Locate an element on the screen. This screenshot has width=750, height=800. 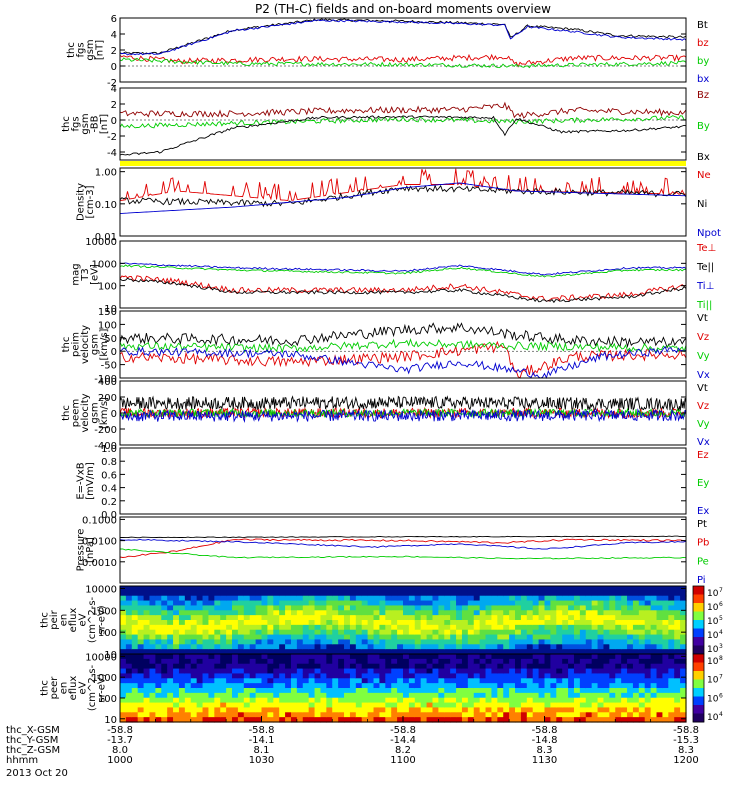
y-tick-label: 10000 is located at coordinates (101, 657).